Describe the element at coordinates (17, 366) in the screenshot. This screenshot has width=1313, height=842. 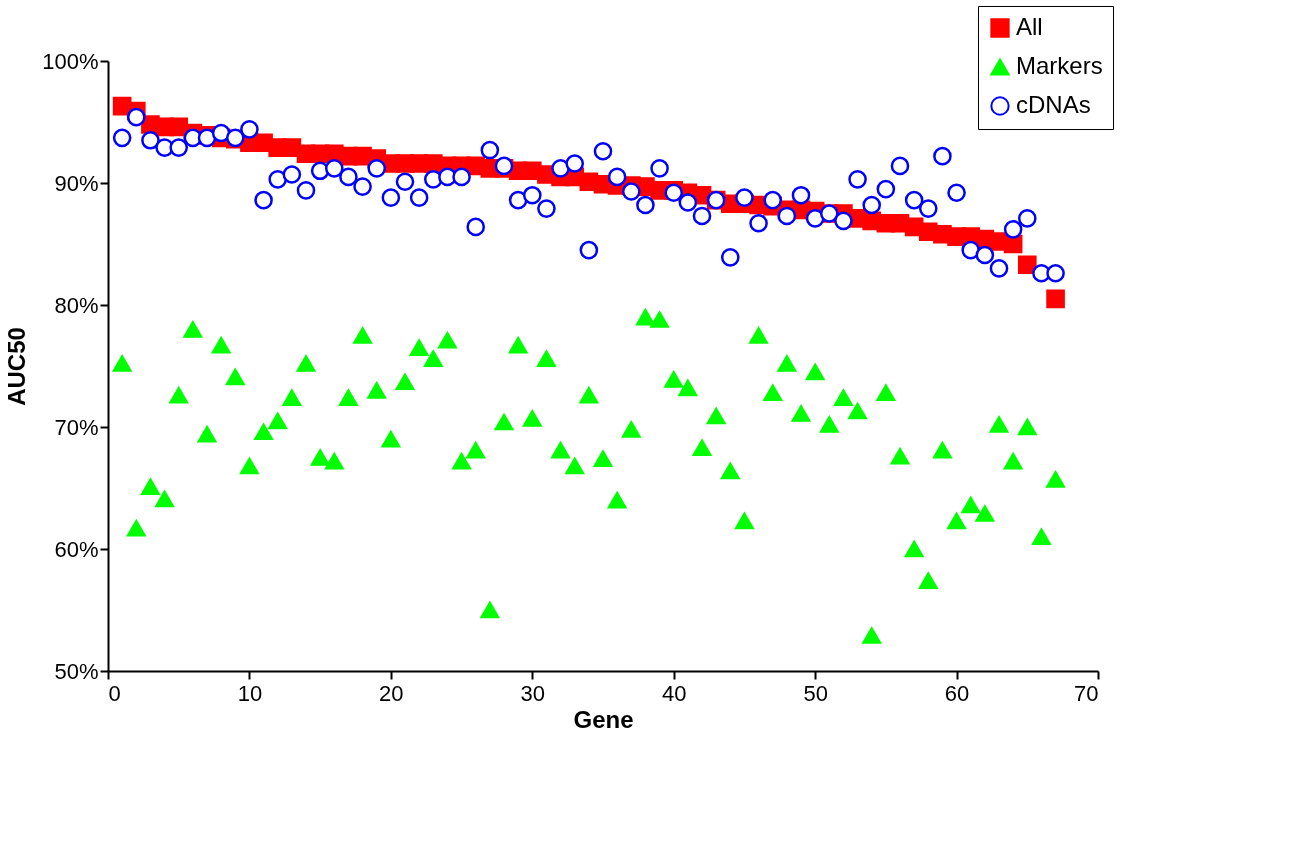
I see `y-axis-title: AUC50` at that location.